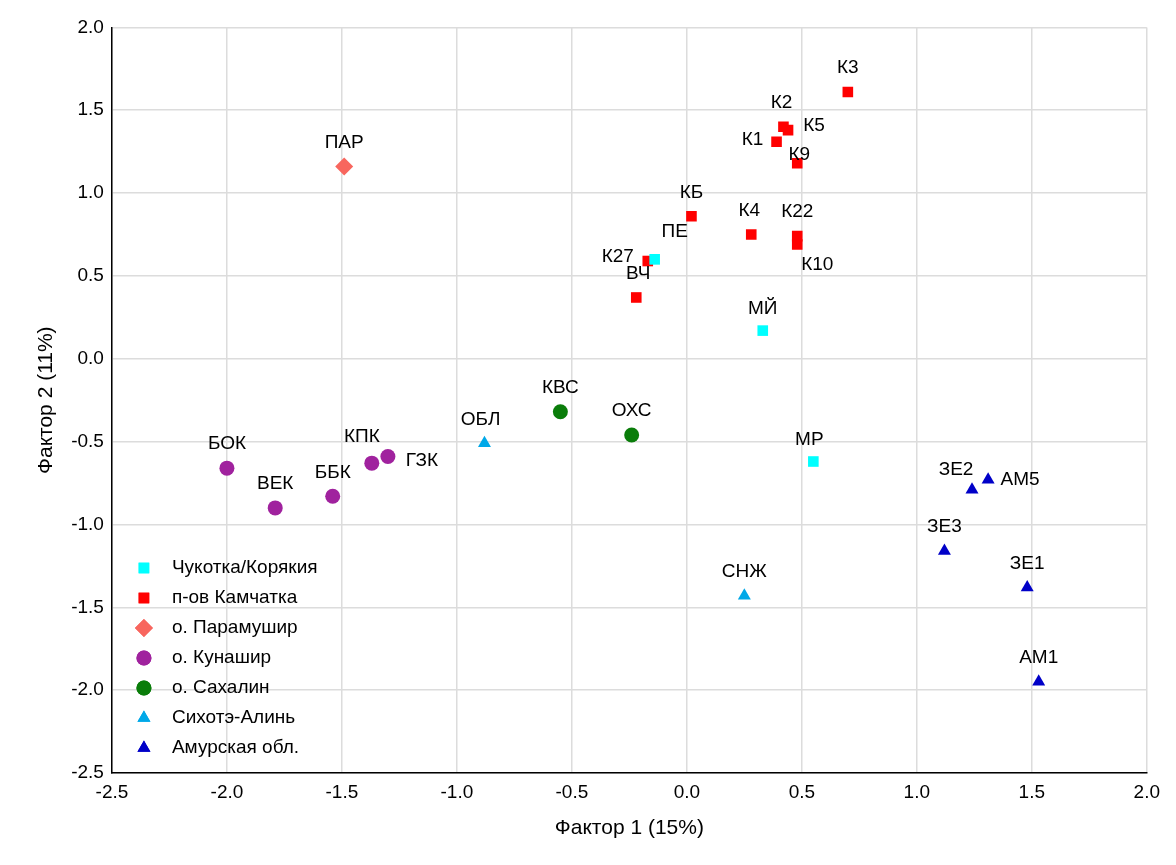  What do you see at coordinates (244, 567) in the screenshot?
I see `legend-label: Чукотка/Корякия` at bounding box center [244, 567].